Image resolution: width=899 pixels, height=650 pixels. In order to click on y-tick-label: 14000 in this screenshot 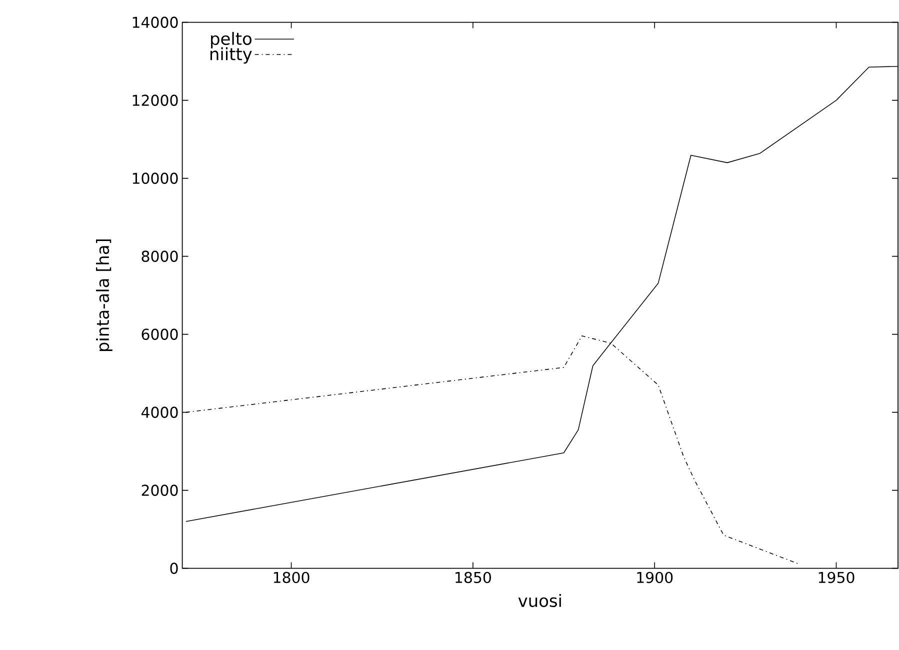, I will do `click(155, 22)`.